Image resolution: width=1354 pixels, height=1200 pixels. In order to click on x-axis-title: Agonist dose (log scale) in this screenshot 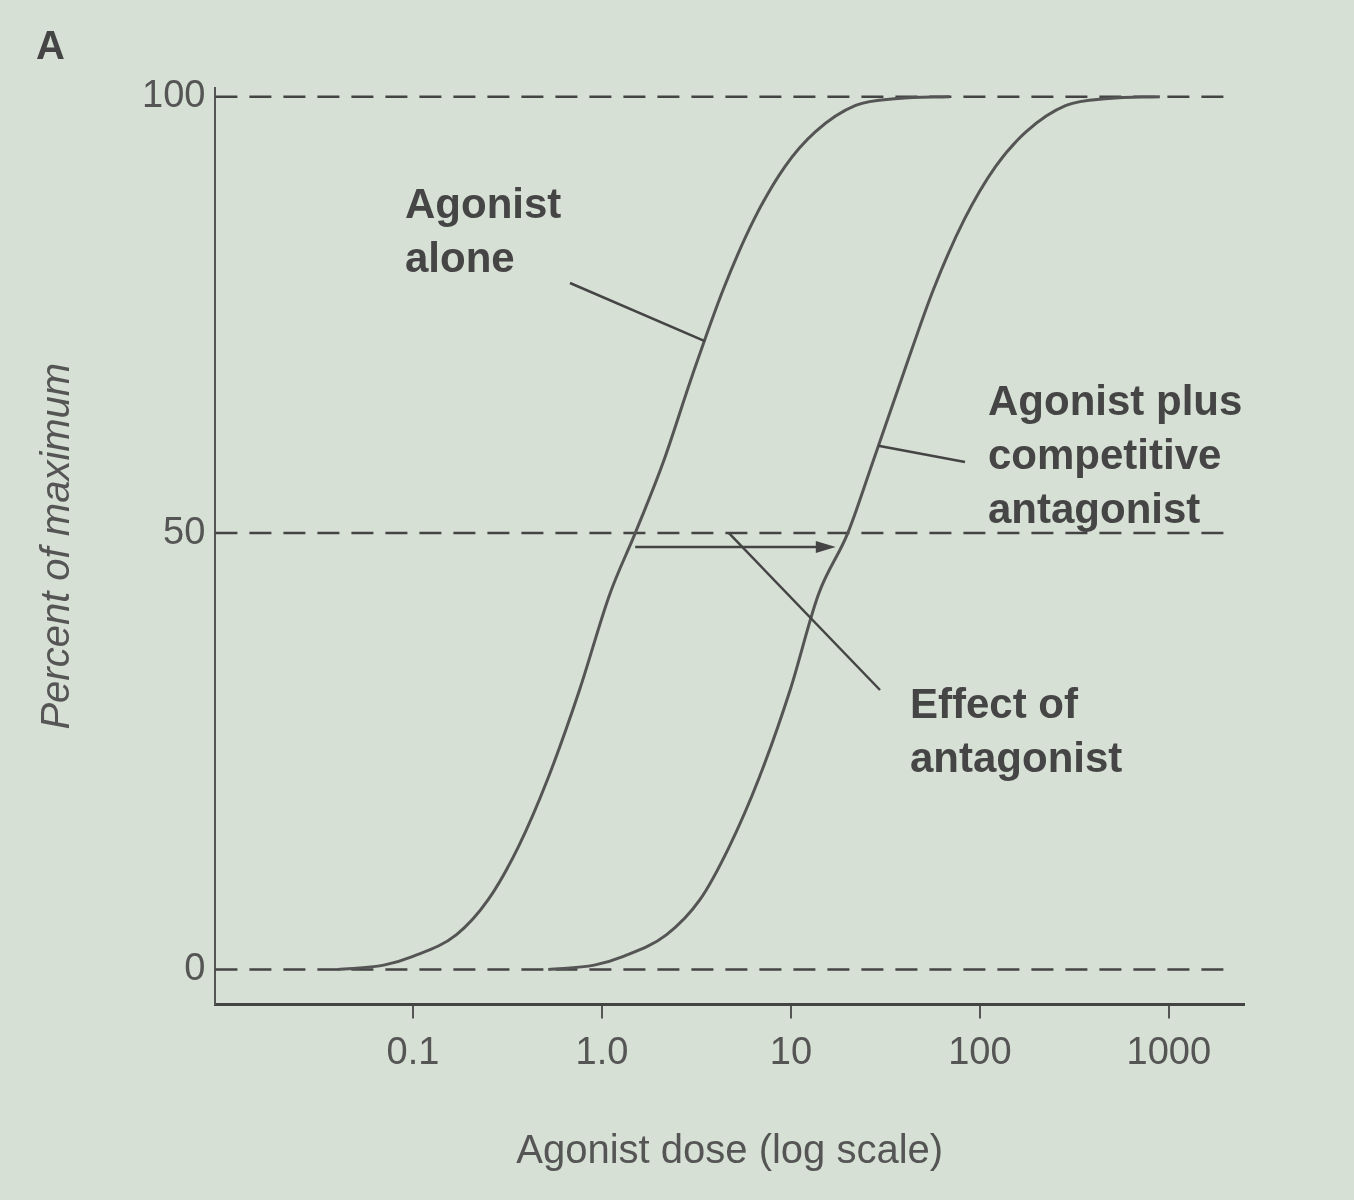, I will do `click(730, 1149)`.